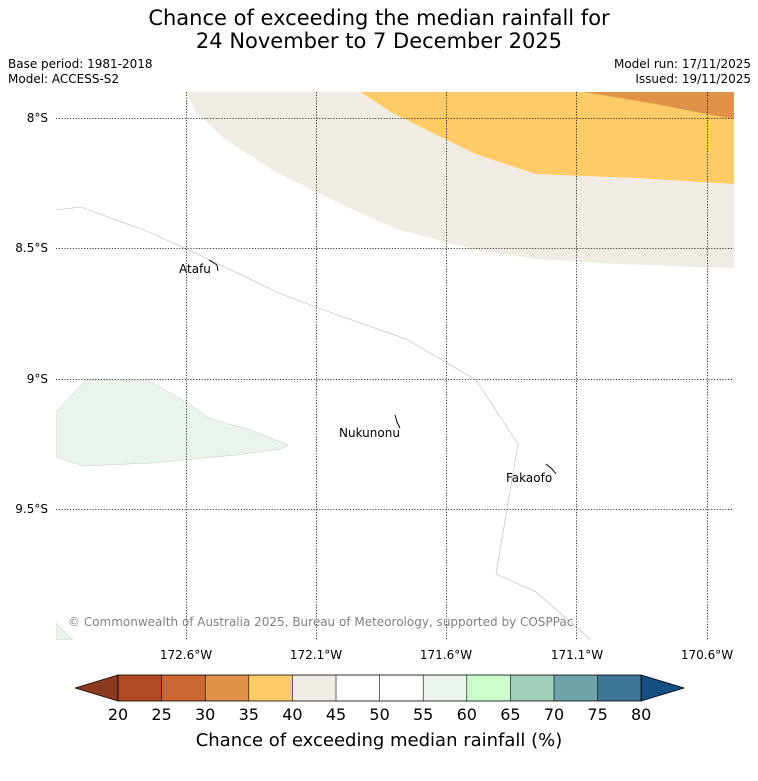 The width and height of the screenshot is (758, 781). I want to click on colorbar-tick: 35, so click(248, 714).